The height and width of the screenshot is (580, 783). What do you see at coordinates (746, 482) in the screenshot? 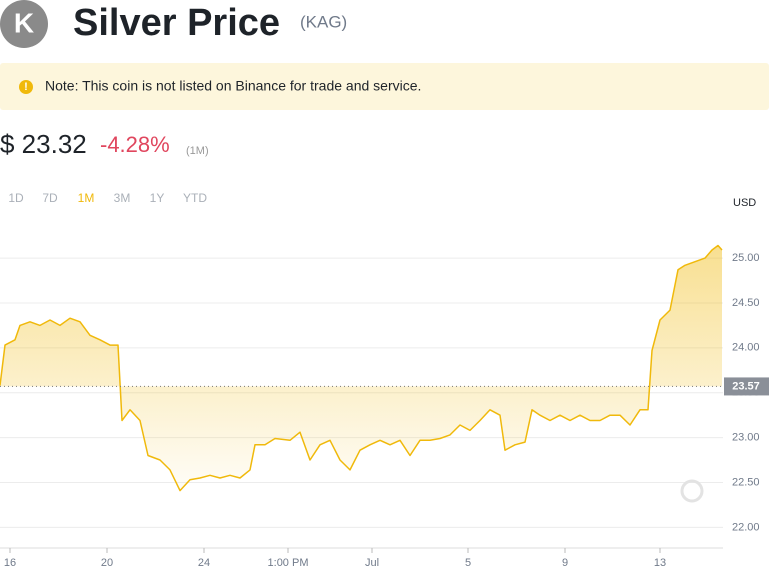
I see `y-tick-label: 22.50` at bounding box center [746, 482].